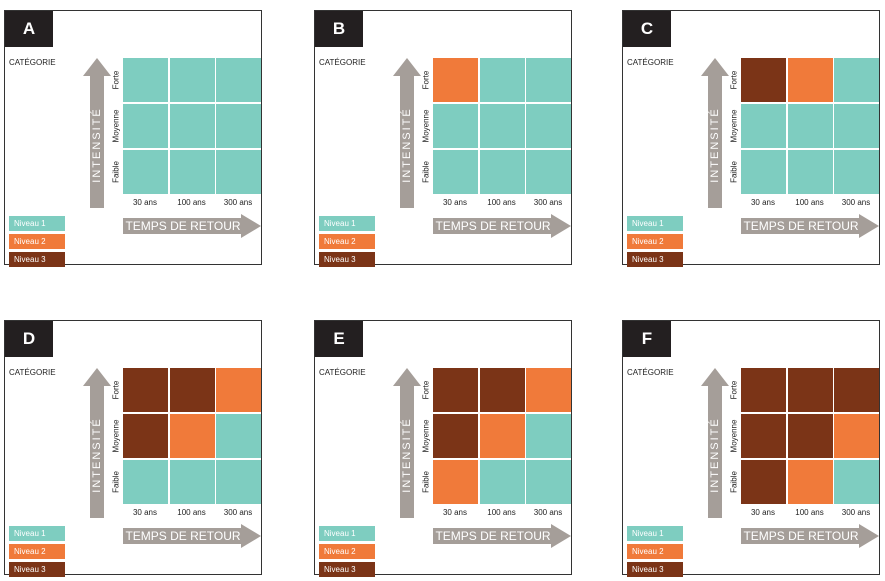  Describe the element at coordinates (647, 339) in the screenshot. I see `panel-letter-badge: F` at that location.